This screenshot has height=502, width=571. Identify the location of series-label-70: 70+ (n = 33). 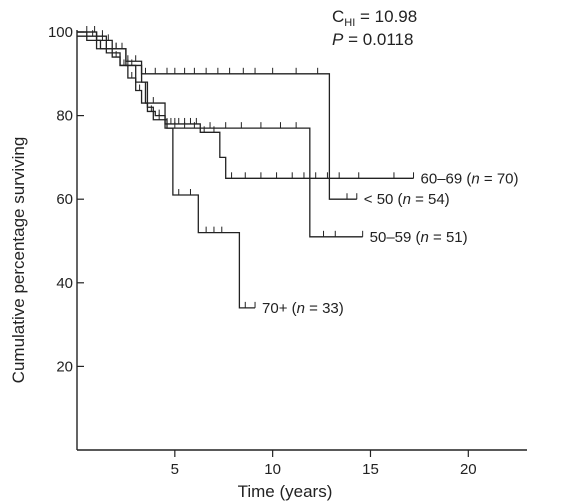
(303, 308).